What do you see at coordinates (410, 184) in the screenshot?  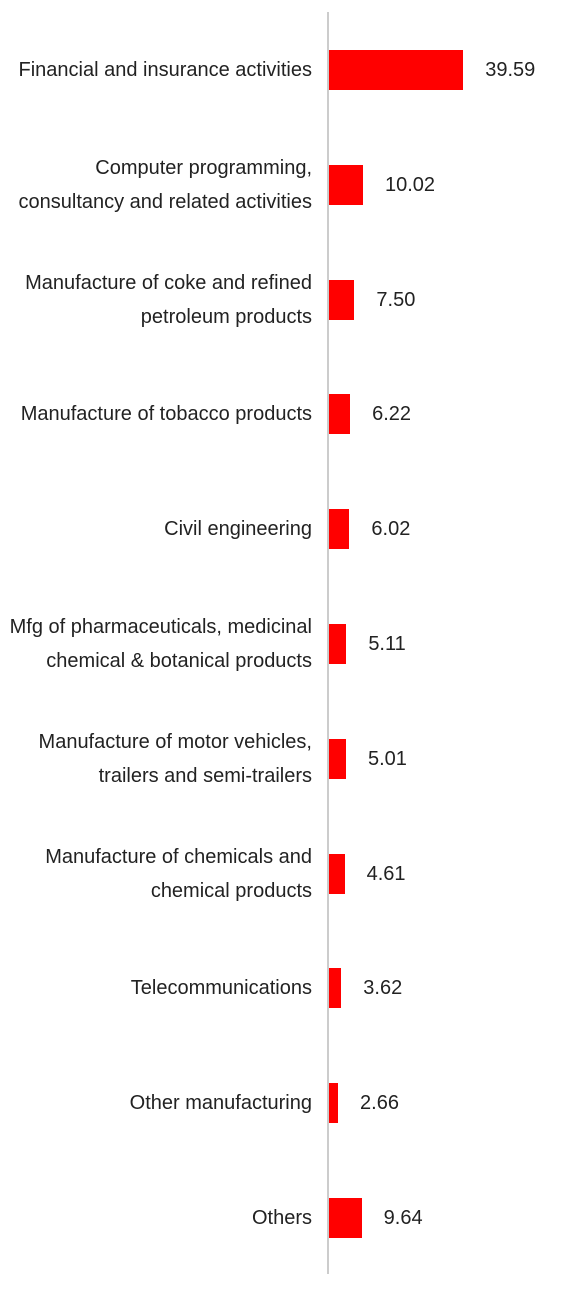 I see `value-label: 10.02` at bounding box center [410, 184].